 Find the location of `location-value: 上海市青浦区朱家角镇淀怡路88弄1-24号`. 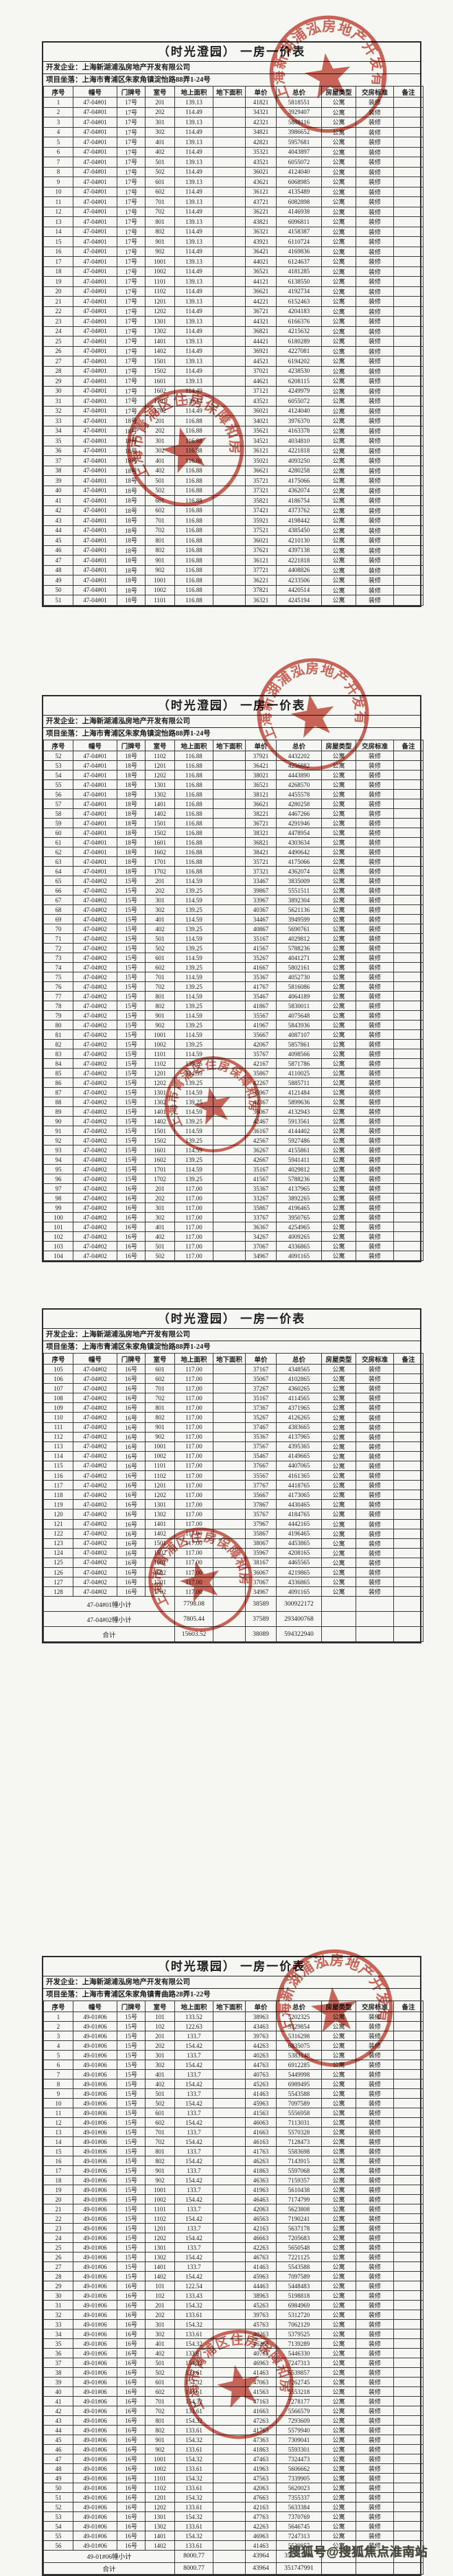

location-value: 上海市青浦区朱家角镇淀怡路88弄1-24号 is located at coordinates (146, 734).